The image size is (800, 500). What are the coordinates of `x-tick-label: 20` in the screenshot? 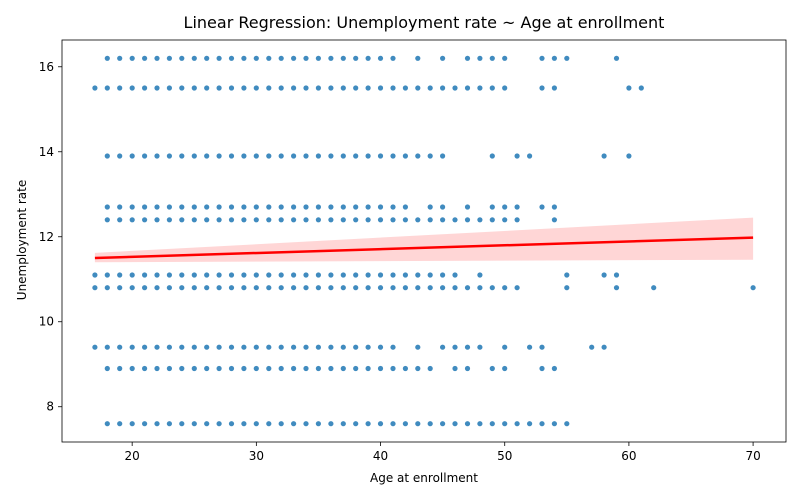 It's located at (132, 456).